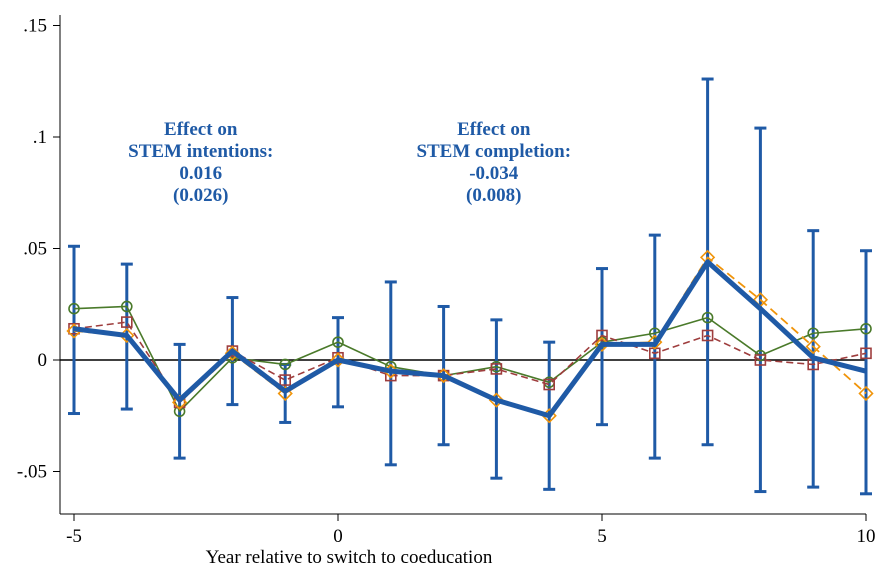 The height and width of the screenshot is (570, 881). I want to click on y-tick-label: 0, so click(43, 360).